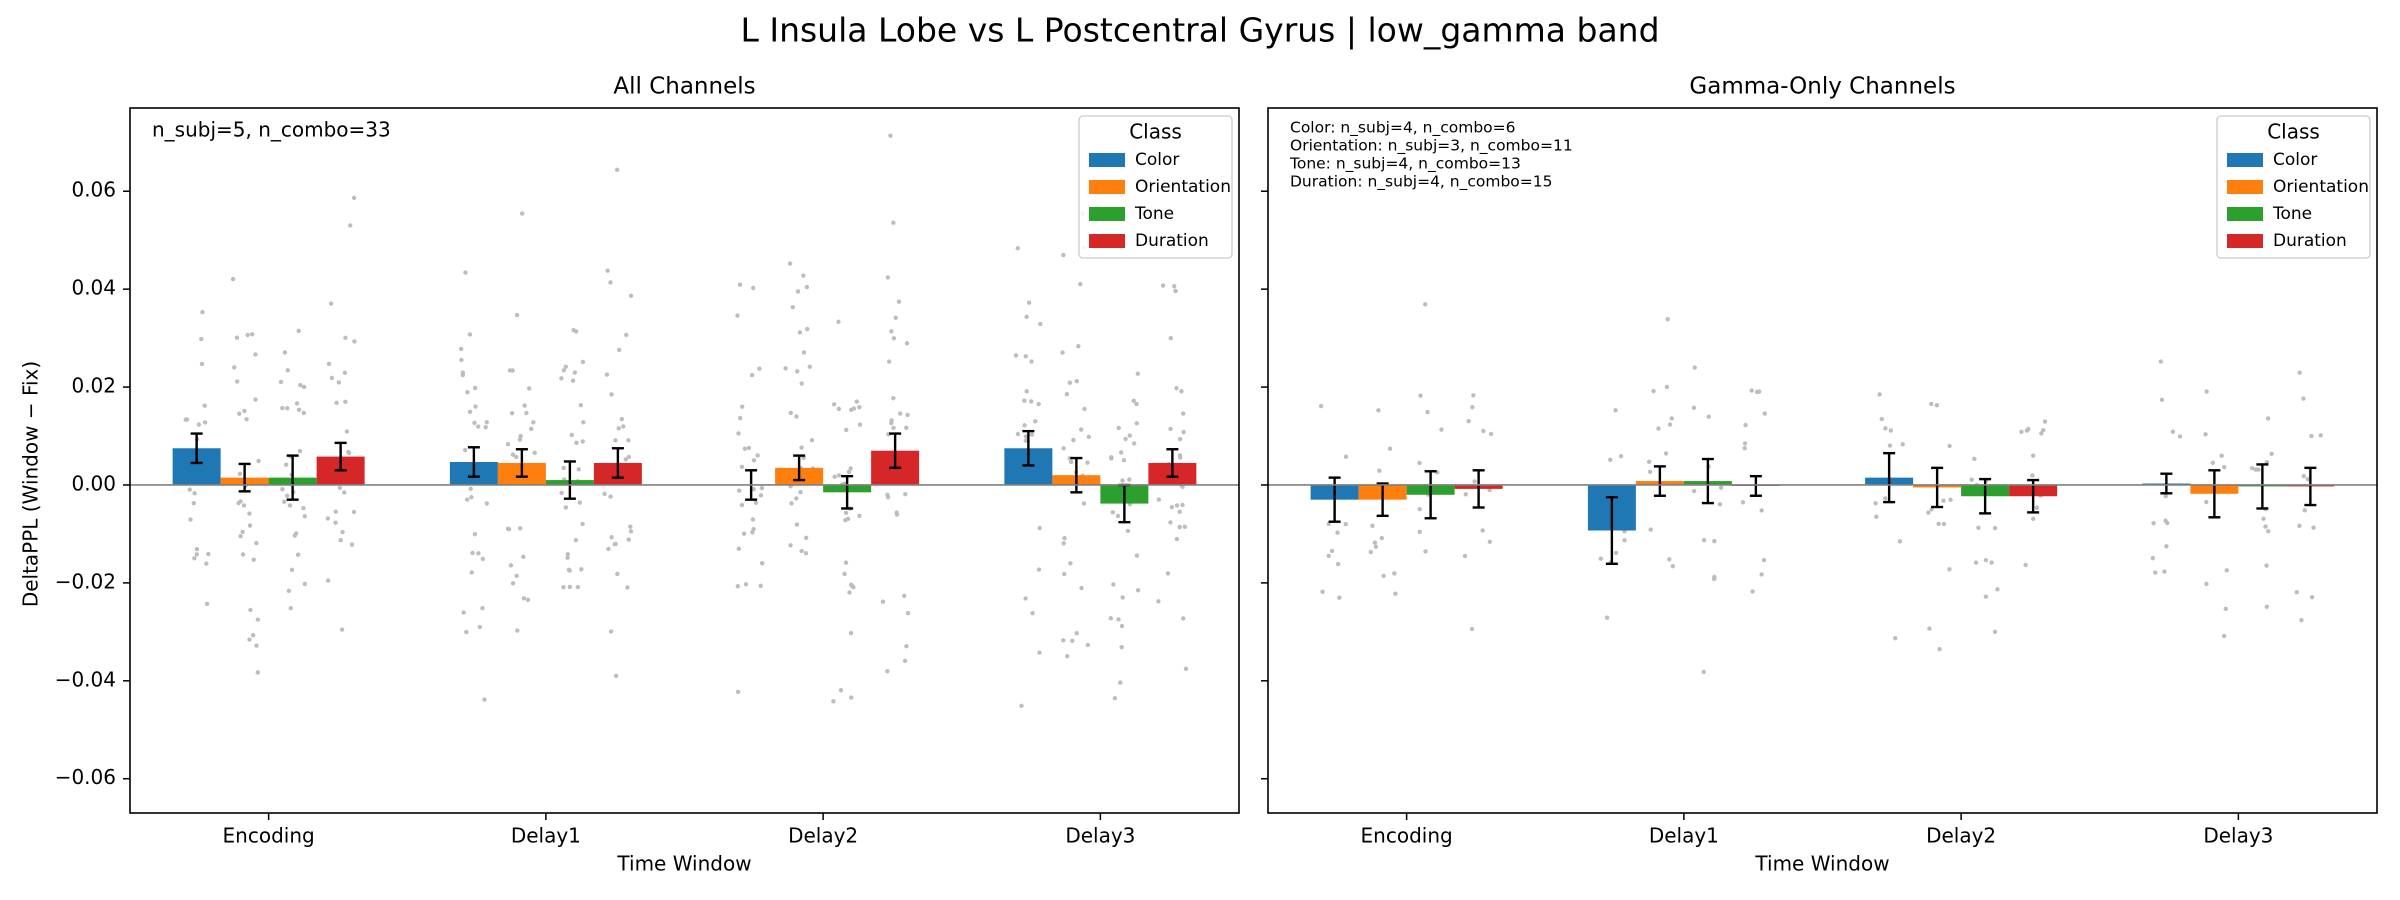 This screenshot has height=900, width=2400. Describe the element at coordinates (93, 288) in the screenshot. I see `y-tick-label: 0.04` at that location.